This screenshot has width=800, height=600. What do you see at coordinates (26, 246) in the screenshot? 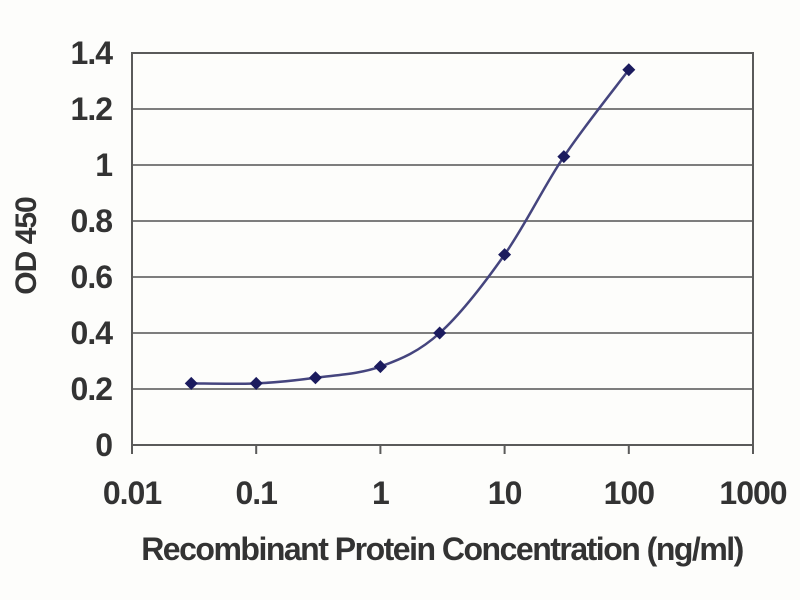
I see `y-axis-title: OD 450` at bounding box center [26, 246].